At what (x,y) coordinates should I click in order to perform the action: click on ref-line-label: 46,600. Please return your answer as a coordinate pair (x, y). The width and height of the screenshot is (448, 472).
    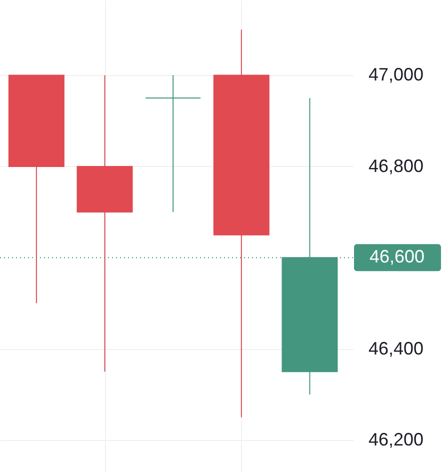
    Looking at the image, I should click on (397, 256).